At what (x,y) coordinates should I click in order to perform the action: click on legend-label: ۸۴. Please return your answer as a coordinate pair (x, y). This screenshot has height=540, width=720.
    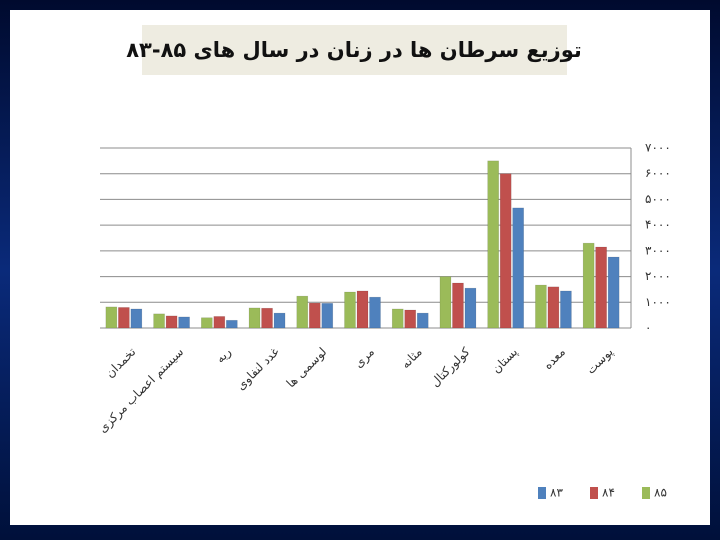
    Looking at the image, I should click on (608, 493).